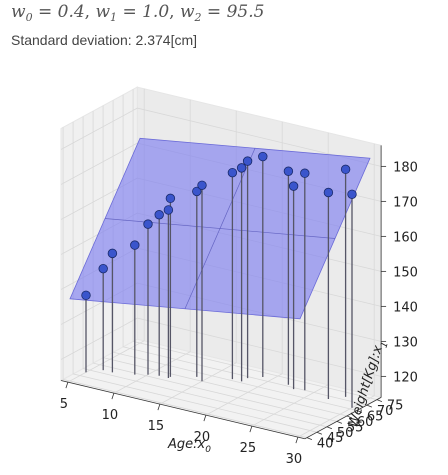  What do you see at coordinates (343, 418) in the screenshot?
I see `weight-axis-line` at bounding box center [343, 418].